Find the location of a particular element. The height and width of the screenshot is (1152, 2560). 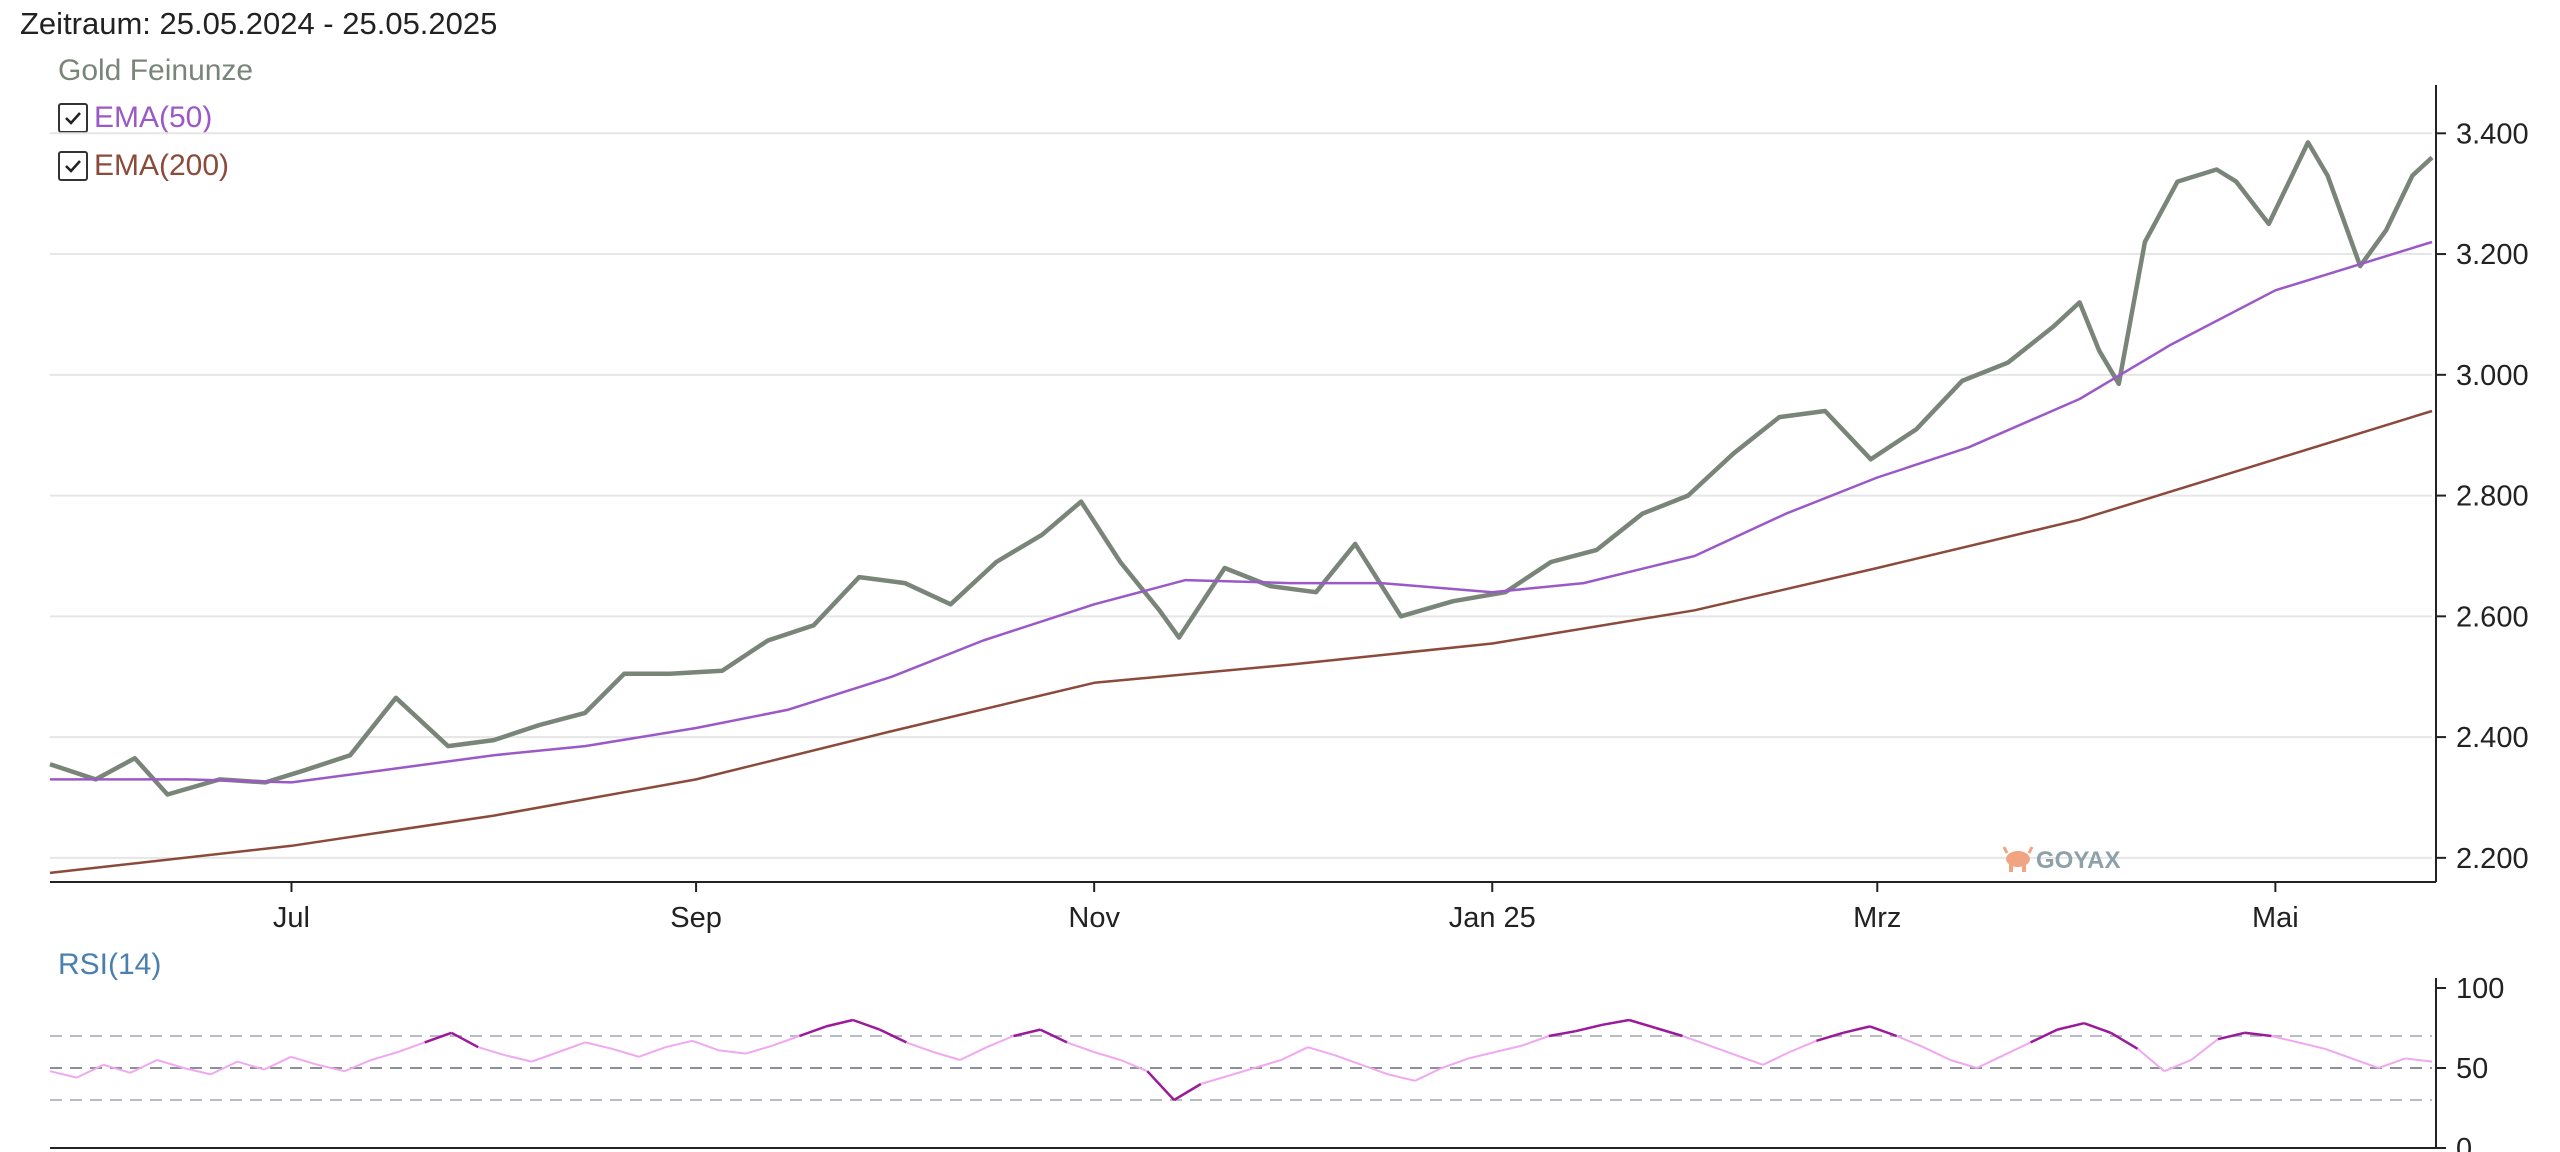

goyax-watermark: GOYAX is located at coordinates (2061, 860).